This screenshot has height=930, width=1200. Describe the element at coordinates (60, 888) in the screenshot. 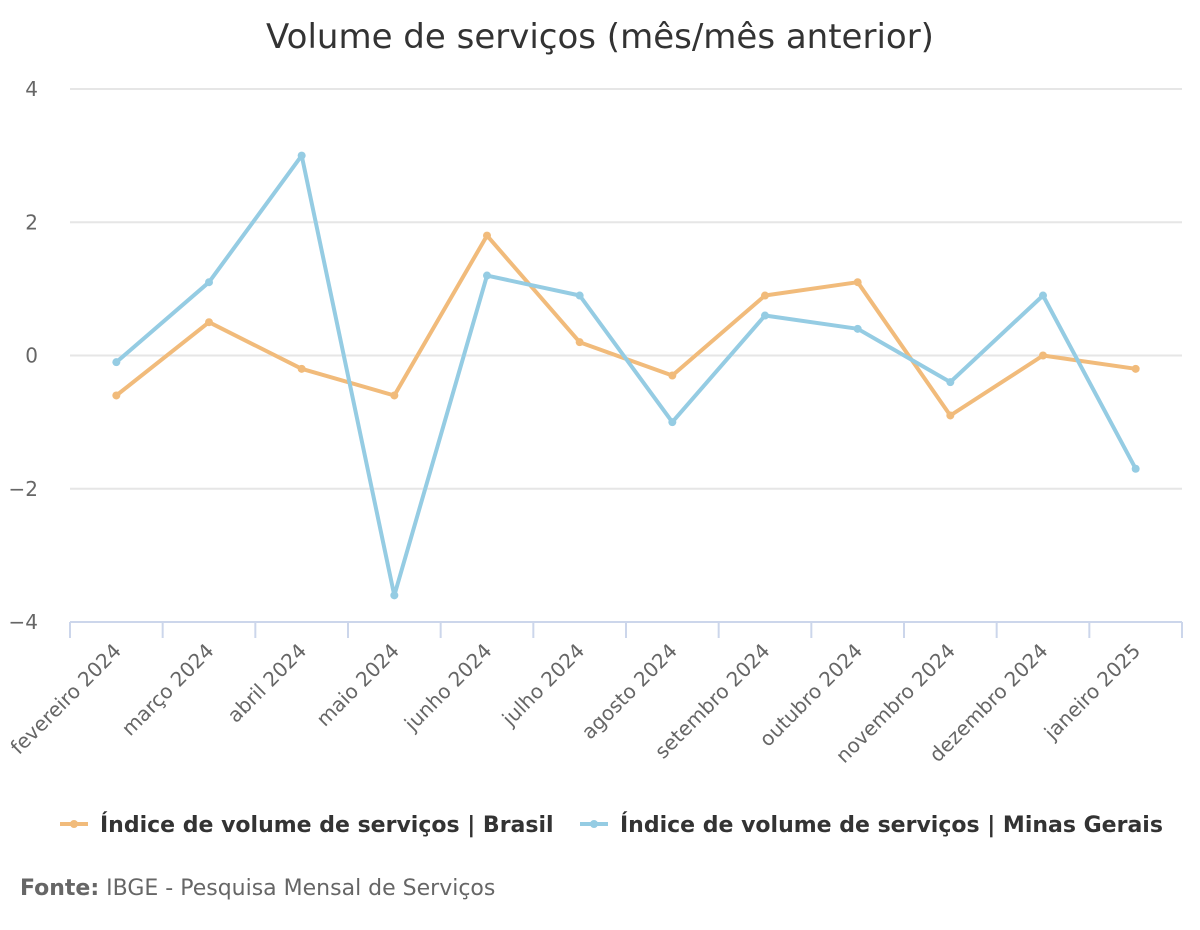

I see `source-label: Fonte:` at that location.